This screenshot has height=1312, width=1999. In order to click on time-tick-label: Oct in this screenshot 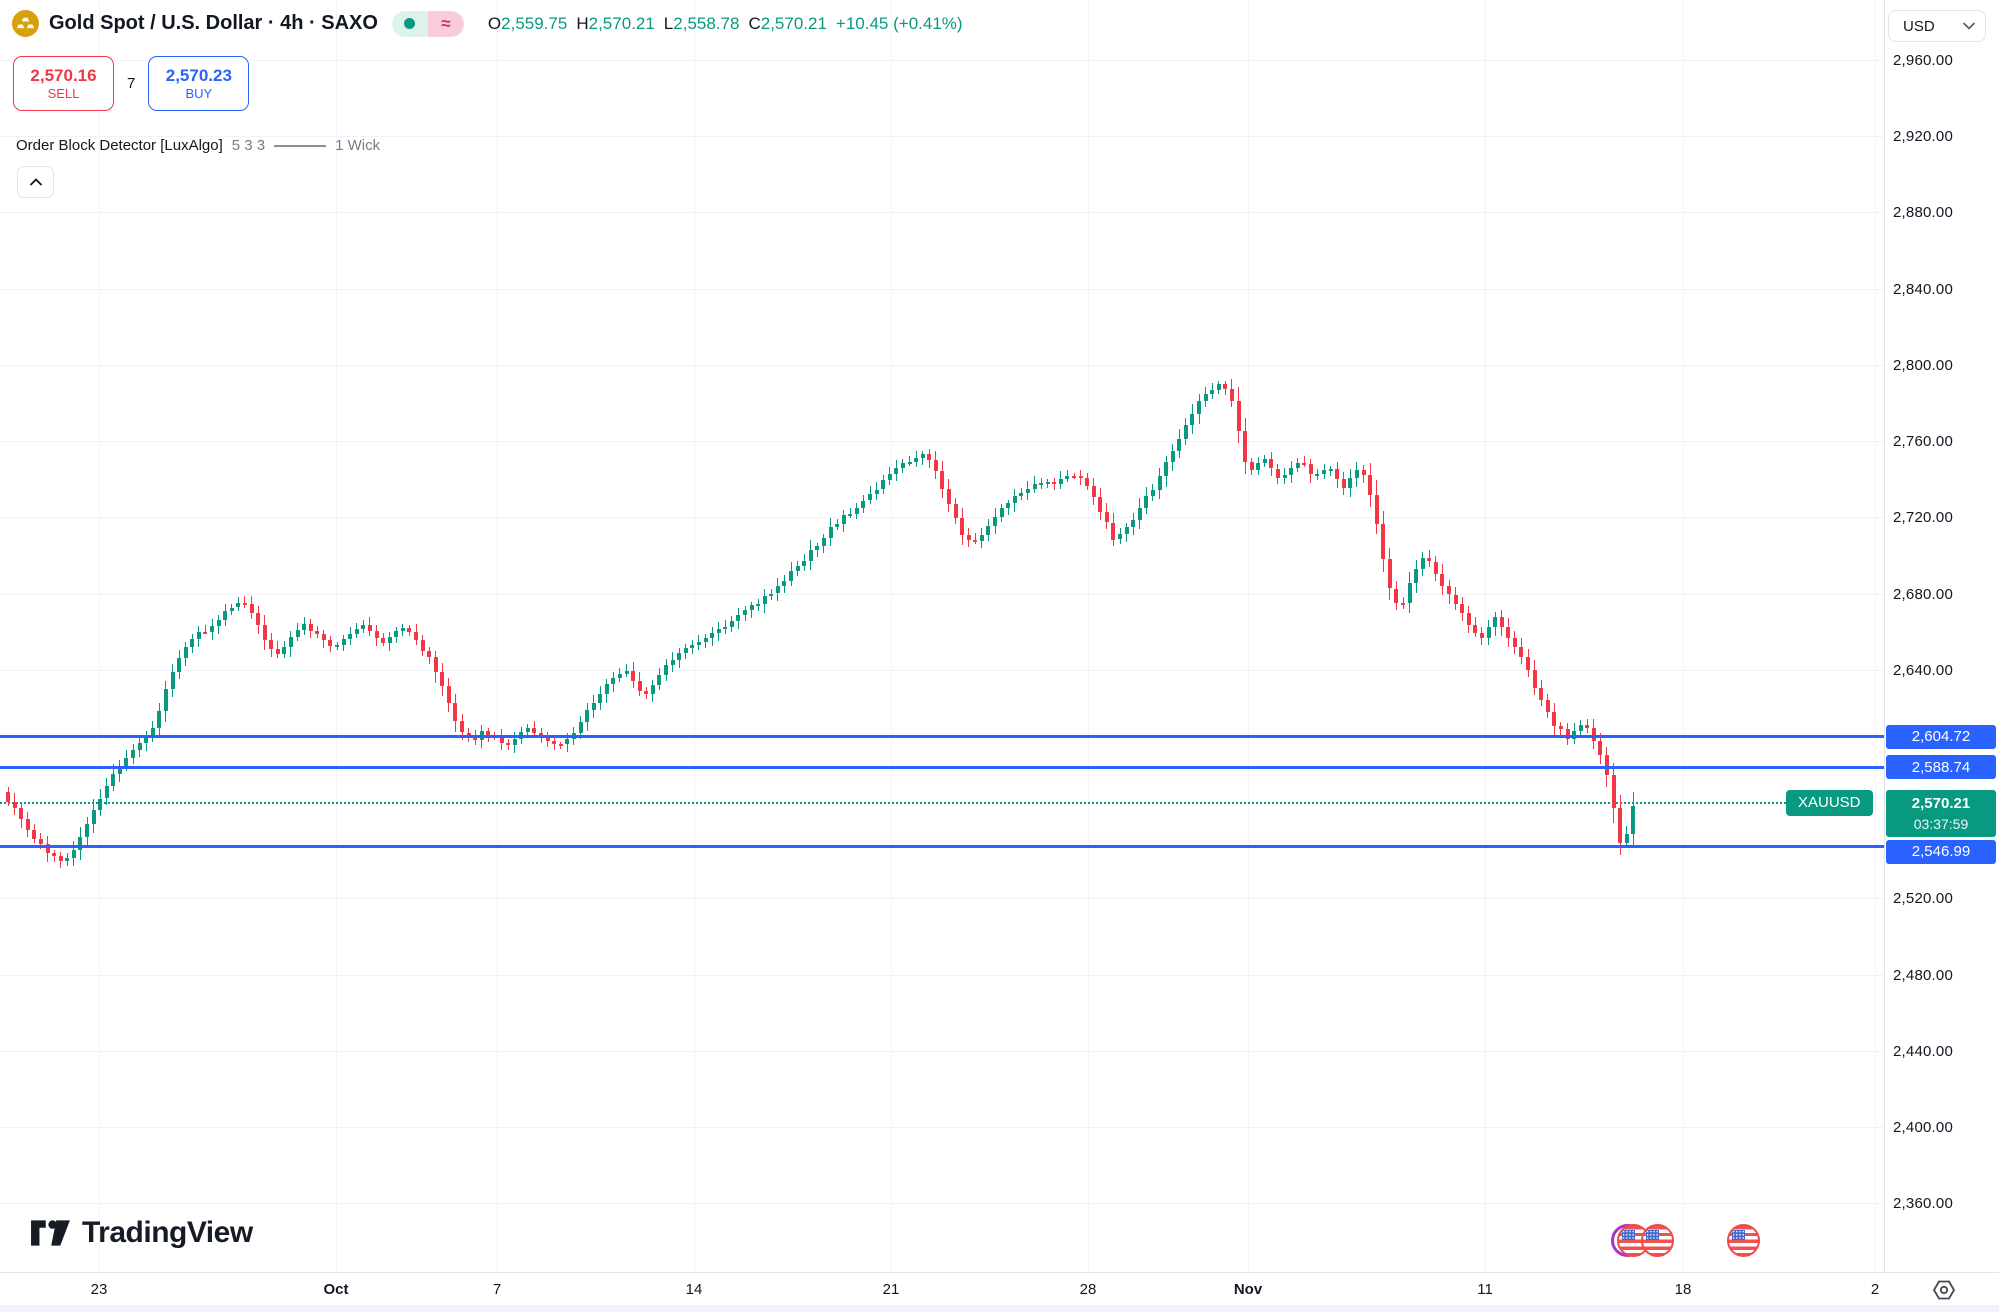, I will do `click(336, 1289)`.